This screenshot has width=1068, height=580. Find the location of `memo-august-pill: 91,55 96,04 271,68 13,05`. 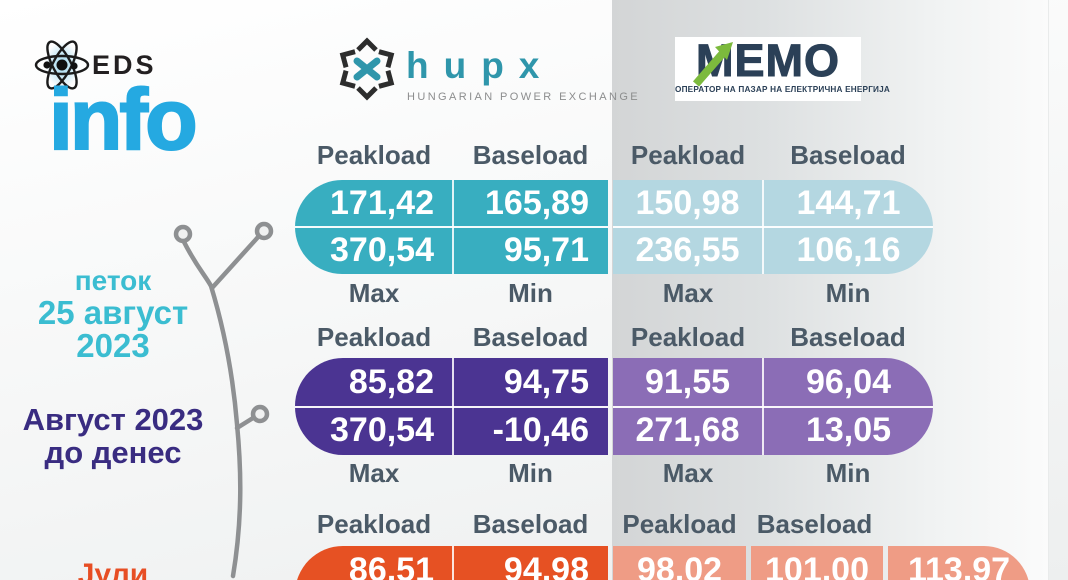

memo-august-pill: 91,55 96,04 271,68 13,05 is located at coordinates (773, 406).